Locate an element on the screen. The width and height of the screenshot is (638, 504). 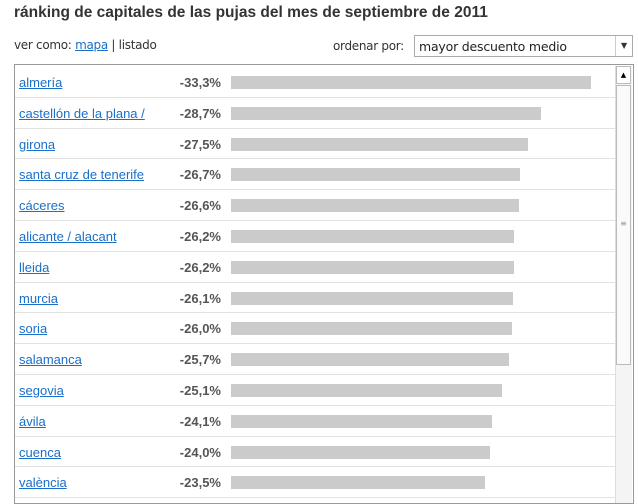
discount-value: -23,5% is located at coordinates (200, 483).